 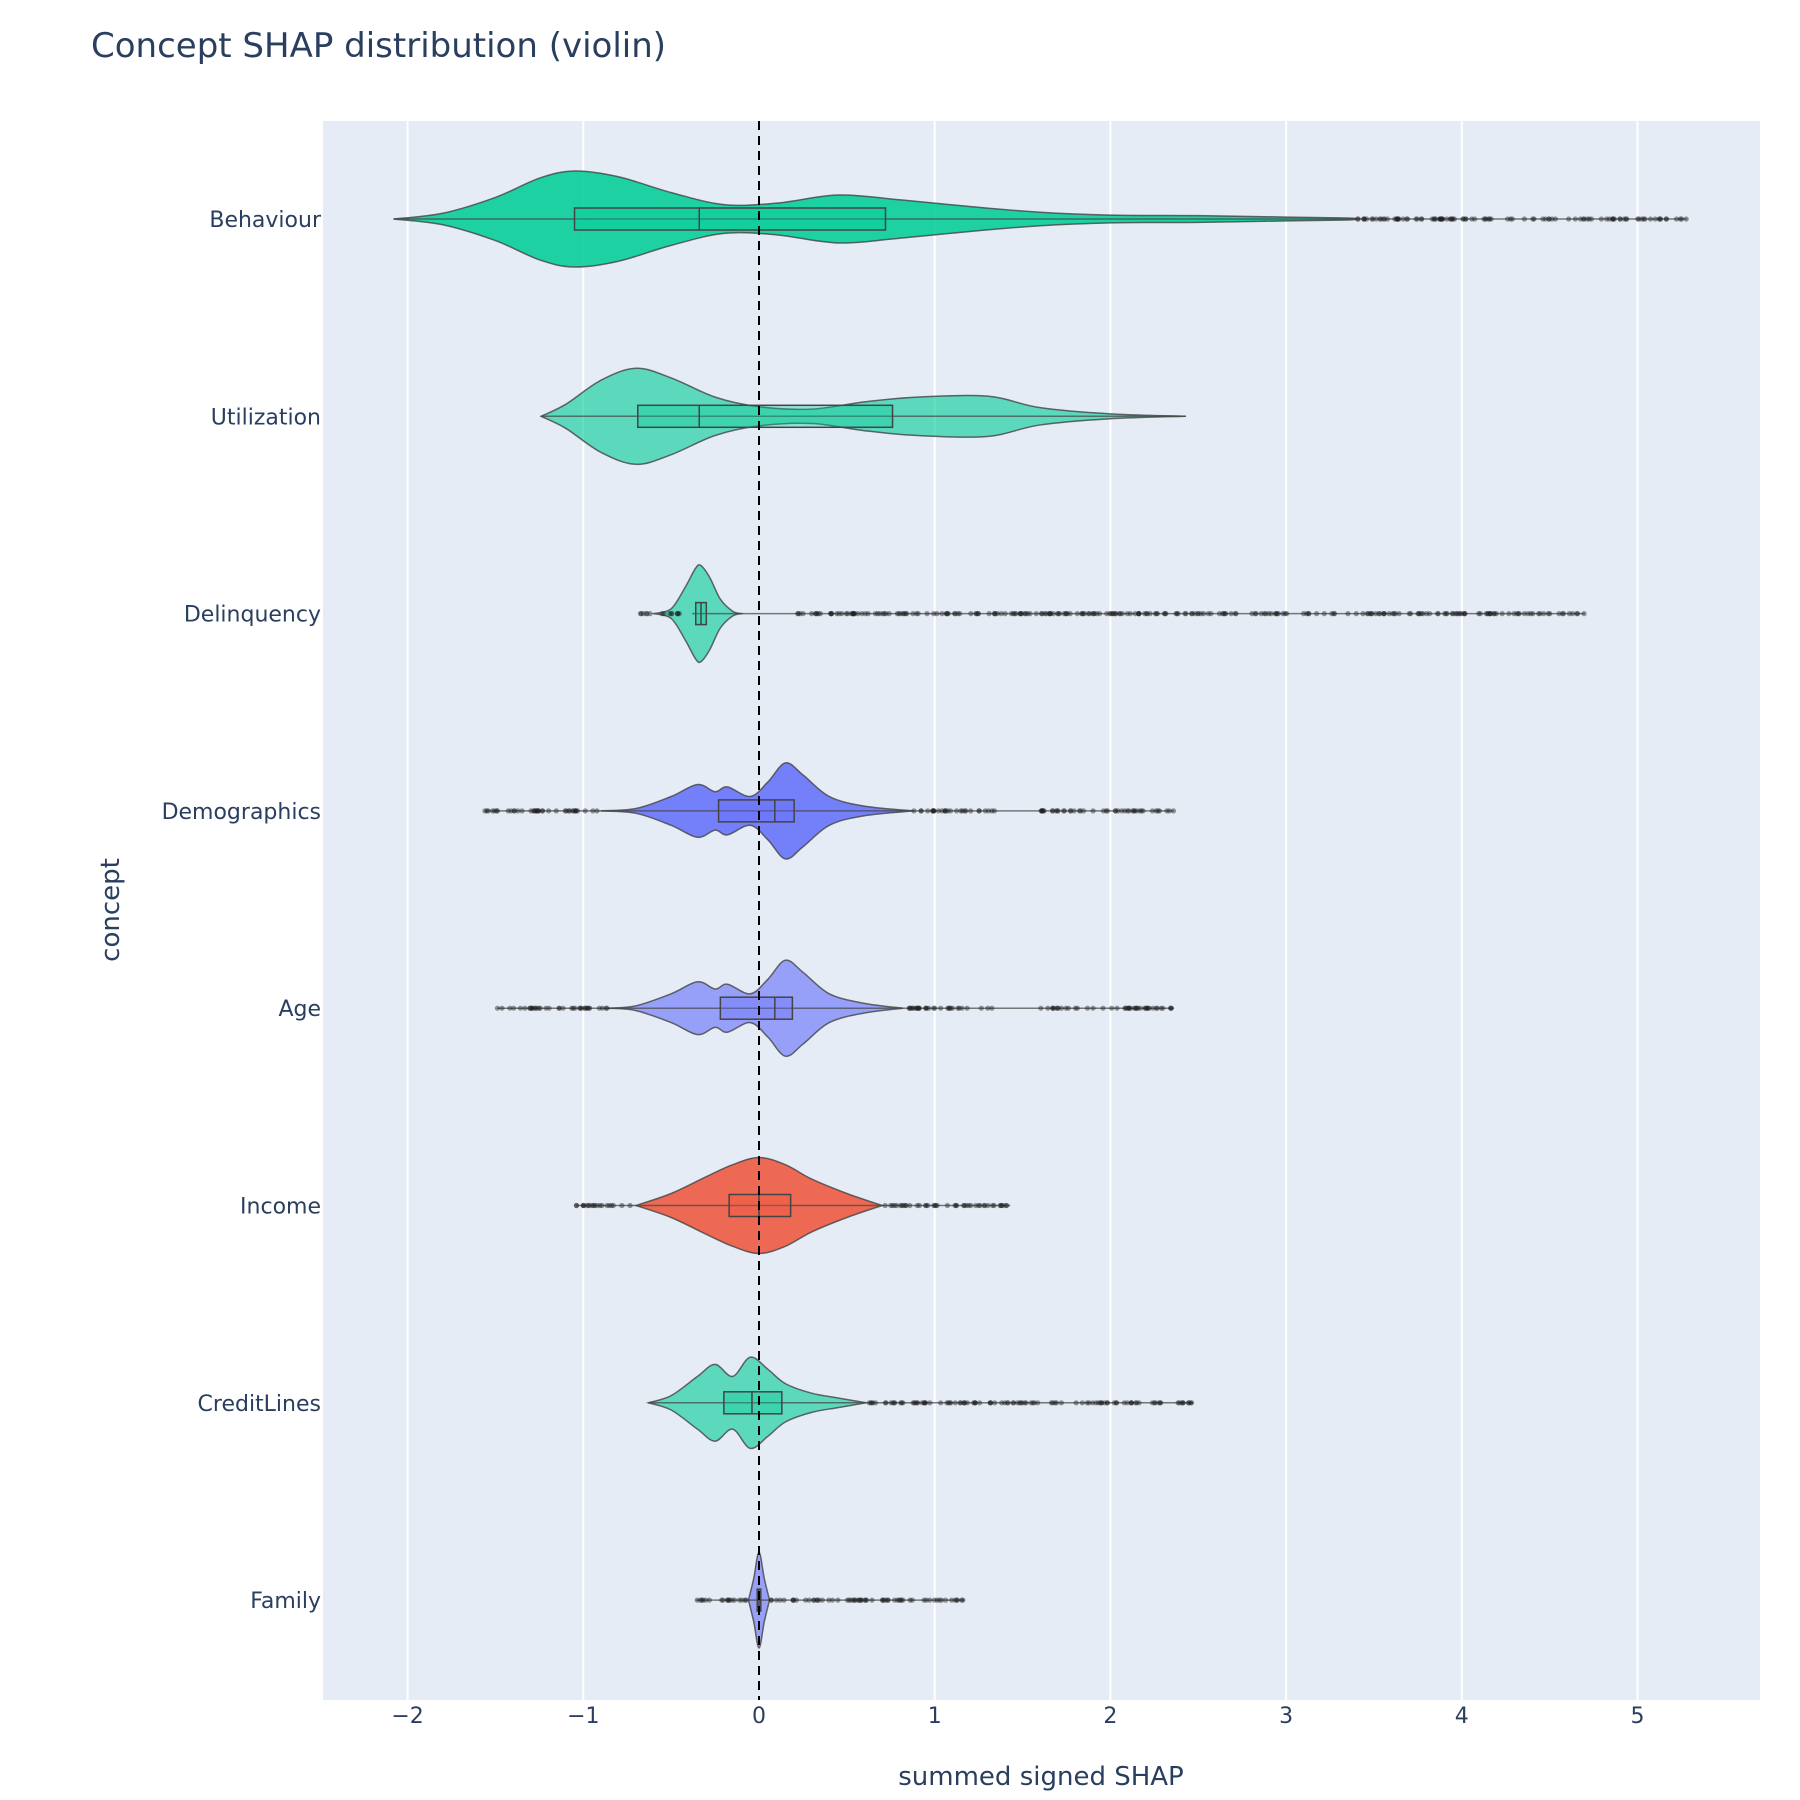 What do you see at coordinates (759, 1716) in the screenshot?
I see `x-tick-label: 0` at bounding box center [759, 1716].